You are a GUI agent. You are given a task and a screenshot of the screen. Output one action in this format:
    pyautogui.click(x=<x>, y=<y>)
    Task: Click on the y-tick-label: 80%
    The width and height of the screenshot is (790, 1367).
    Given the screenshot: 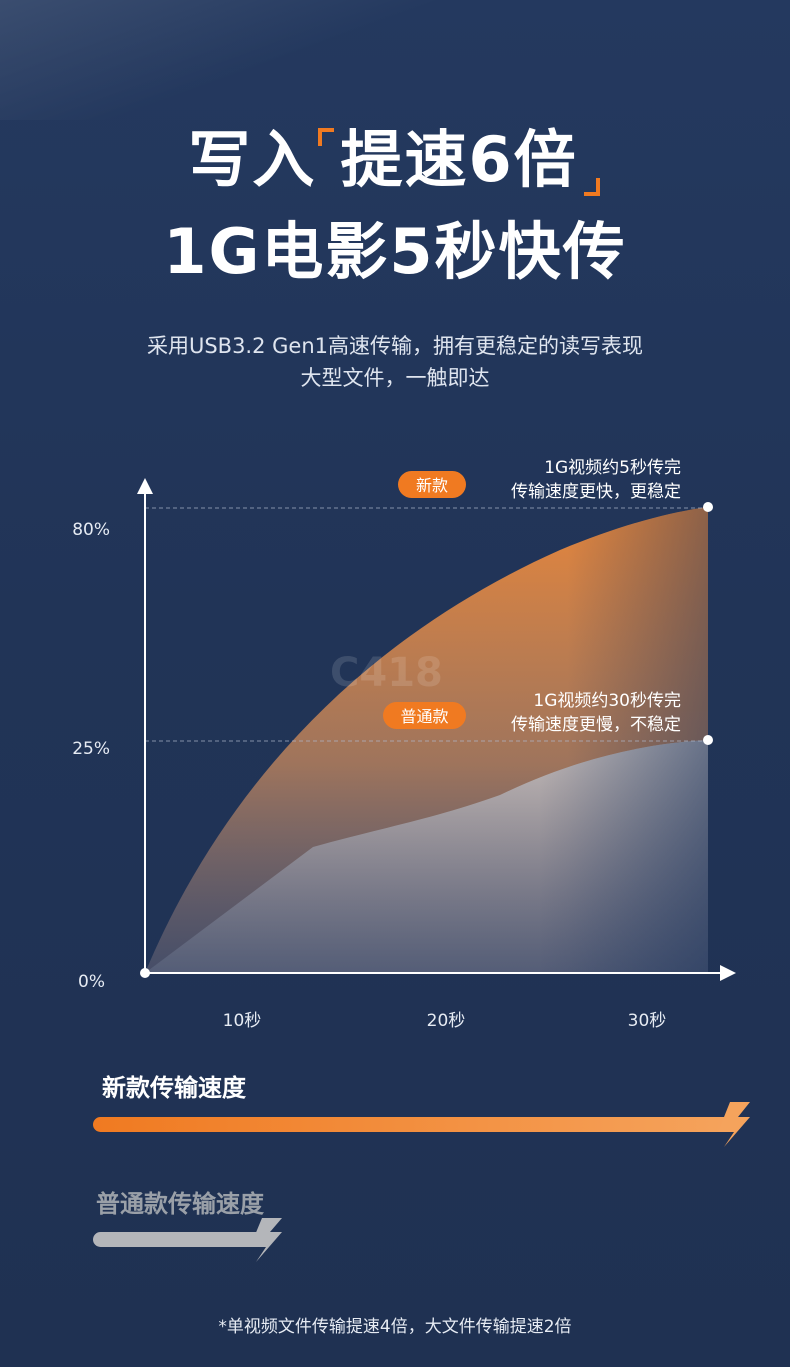 What is the action you would take?
    pyautogui.click(x=91, y=530)
    